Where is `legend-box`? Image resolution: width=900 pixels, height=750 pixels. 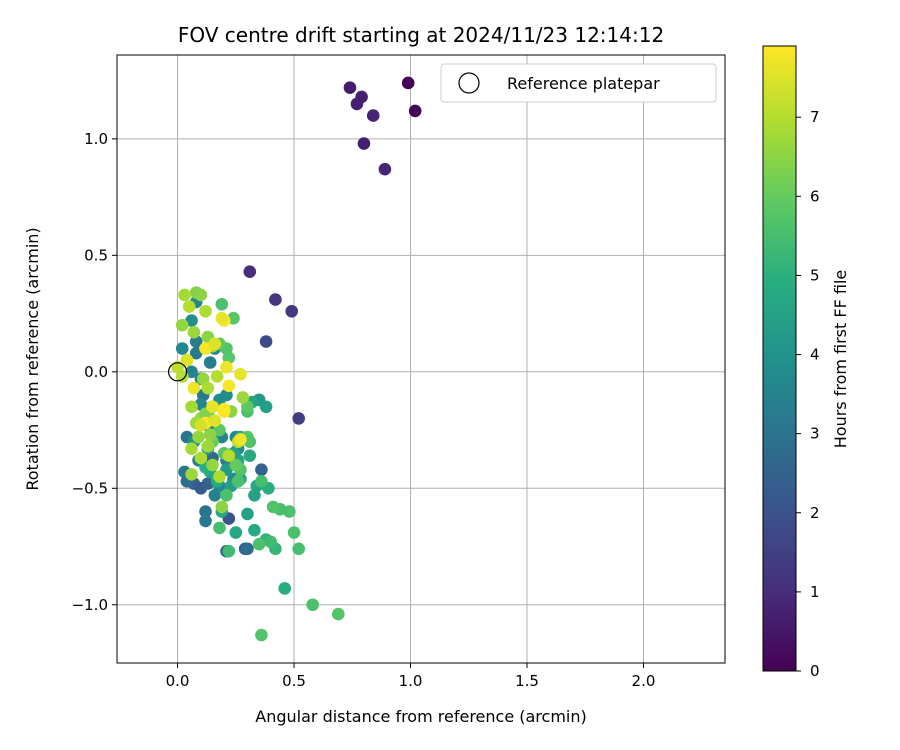
legend-box is located at coordinates (578, 83).